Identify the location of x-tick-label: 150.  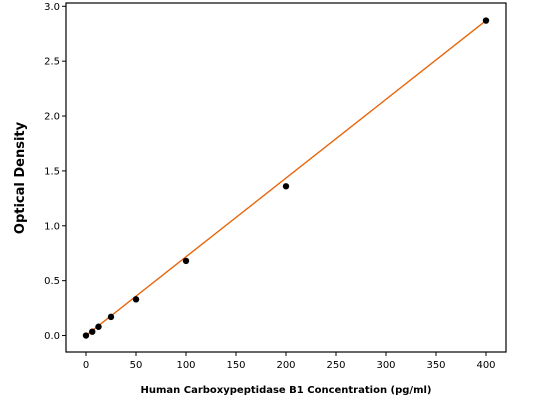
(235, 365).